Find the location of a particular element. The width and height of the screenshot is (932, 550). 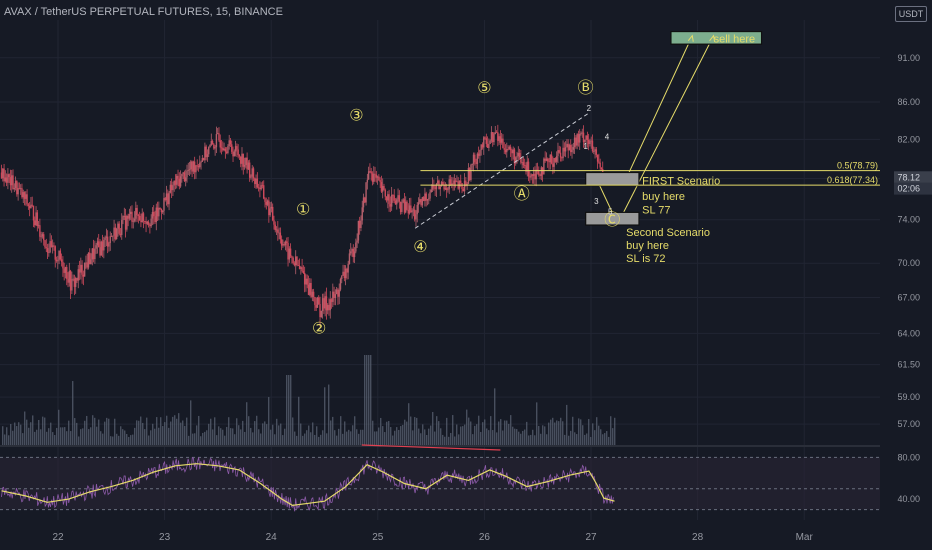

volume-bars is located at coordinates (309, 400).